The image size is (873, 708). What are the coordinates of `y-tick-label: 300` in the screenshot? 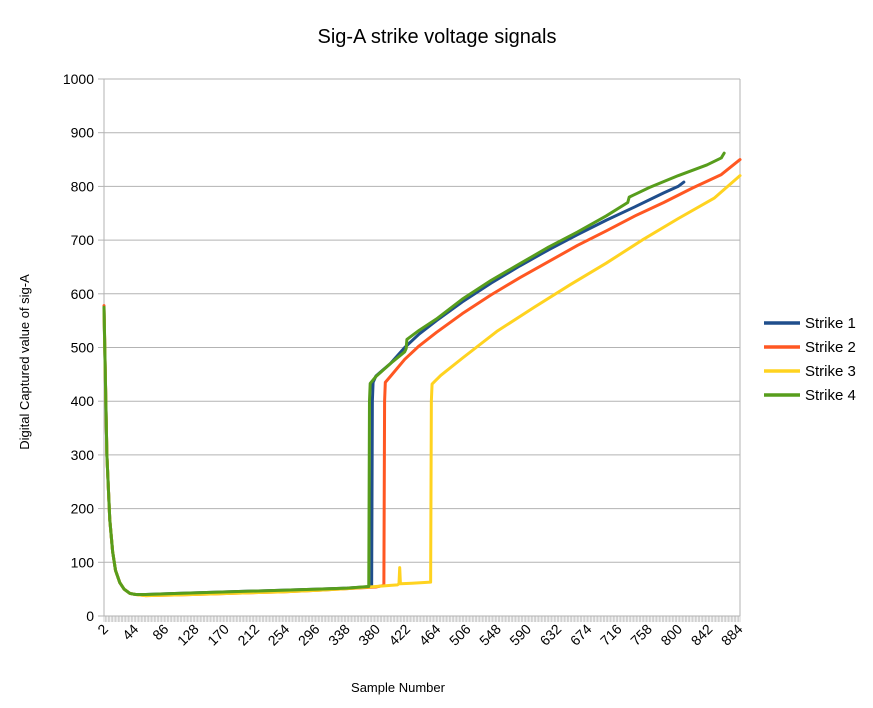 It's located at (83, 455).